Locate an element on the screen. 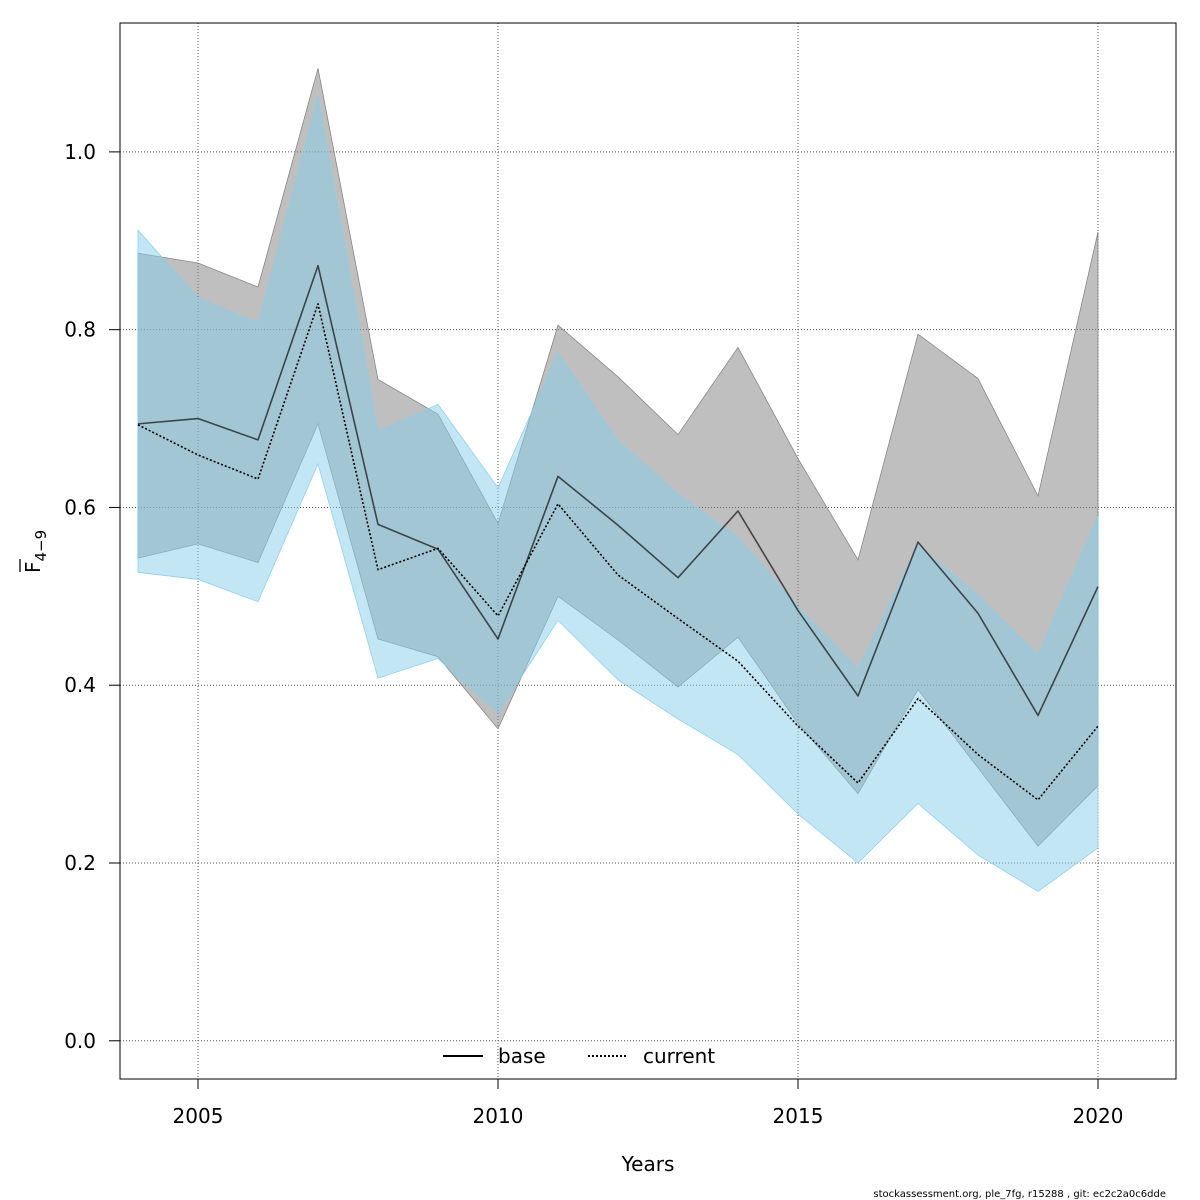 This screenshot has height=1200, width=1200. x-tick-label-3: 2020 is located at coordinates (1098, 1116).